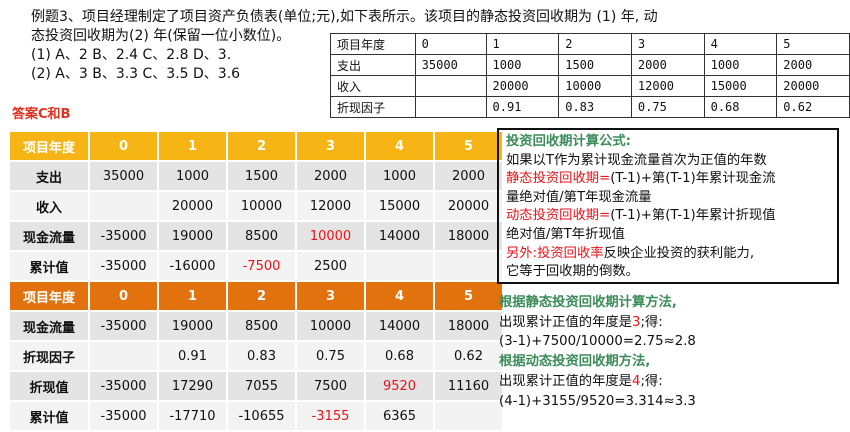 The width and height of the screenshot is (850, 432). I want to click on balance-table-cell: 0.91, so click(522, 107).